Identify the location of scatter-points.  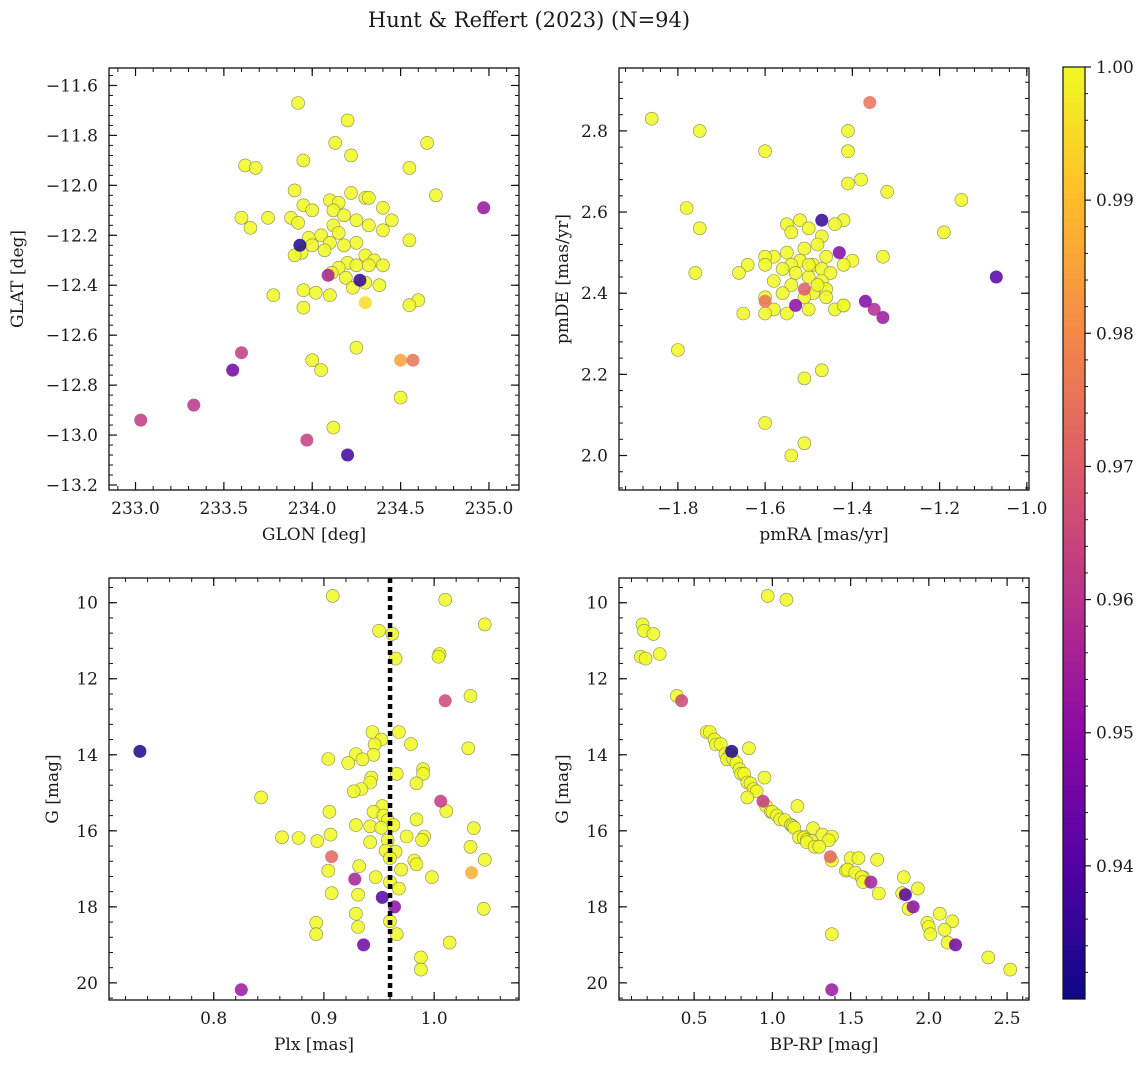
(823, 279).